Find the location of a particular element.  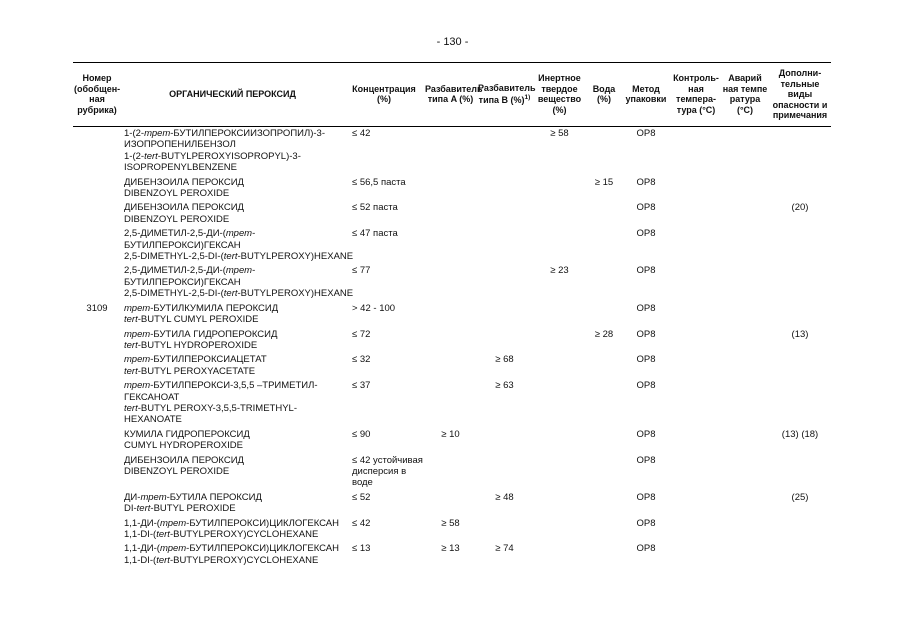

cell-concentration: ≤ 90 is located at coordinates (361, 434).